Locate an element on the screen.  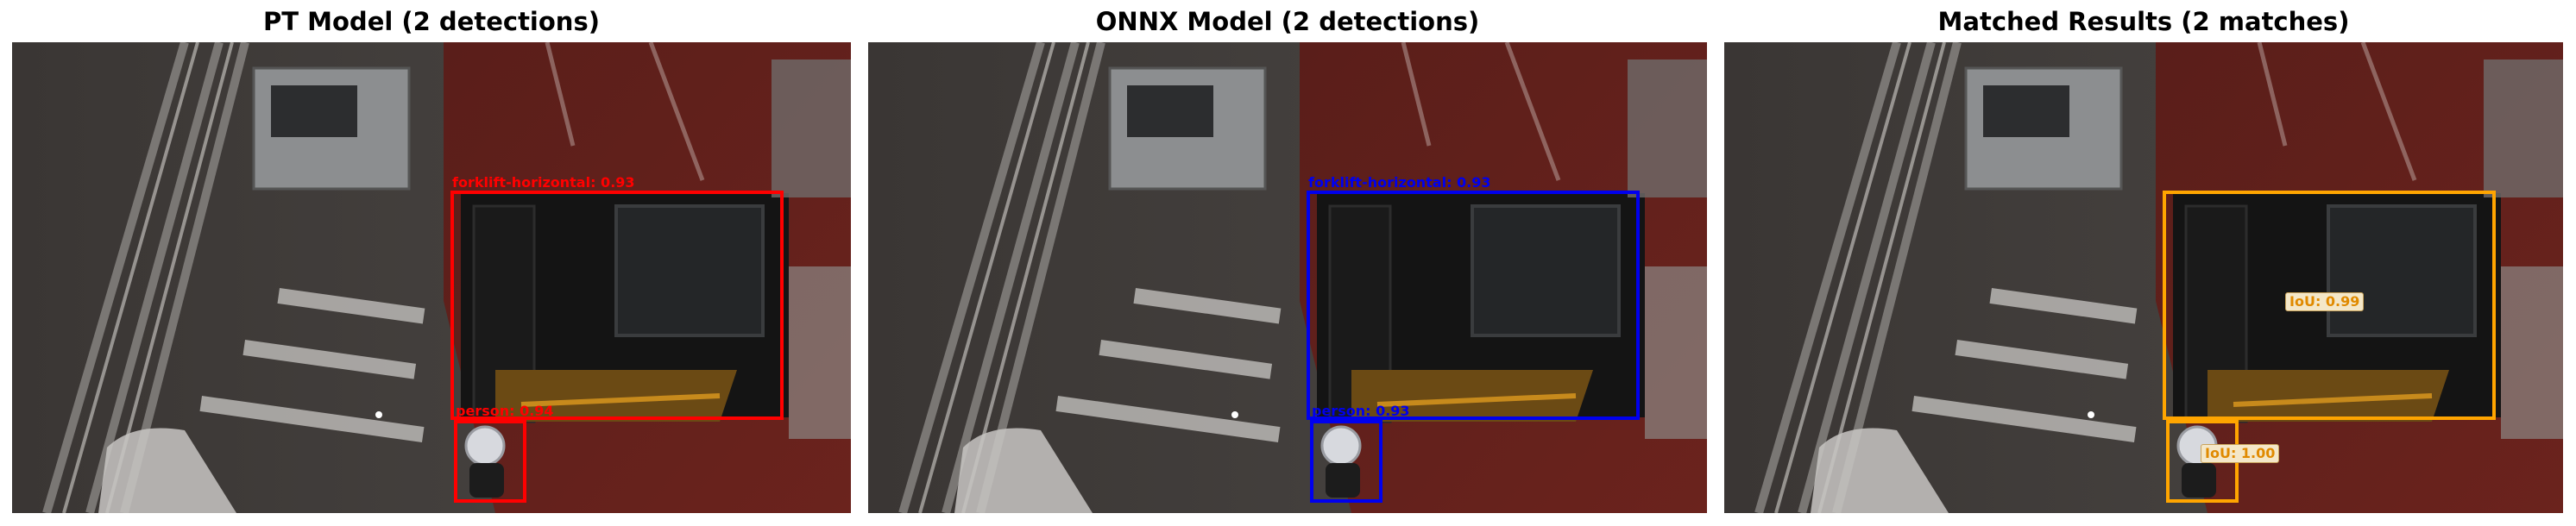
person-detection-label: person: 0.93 is located at coordinates (1361, 411).